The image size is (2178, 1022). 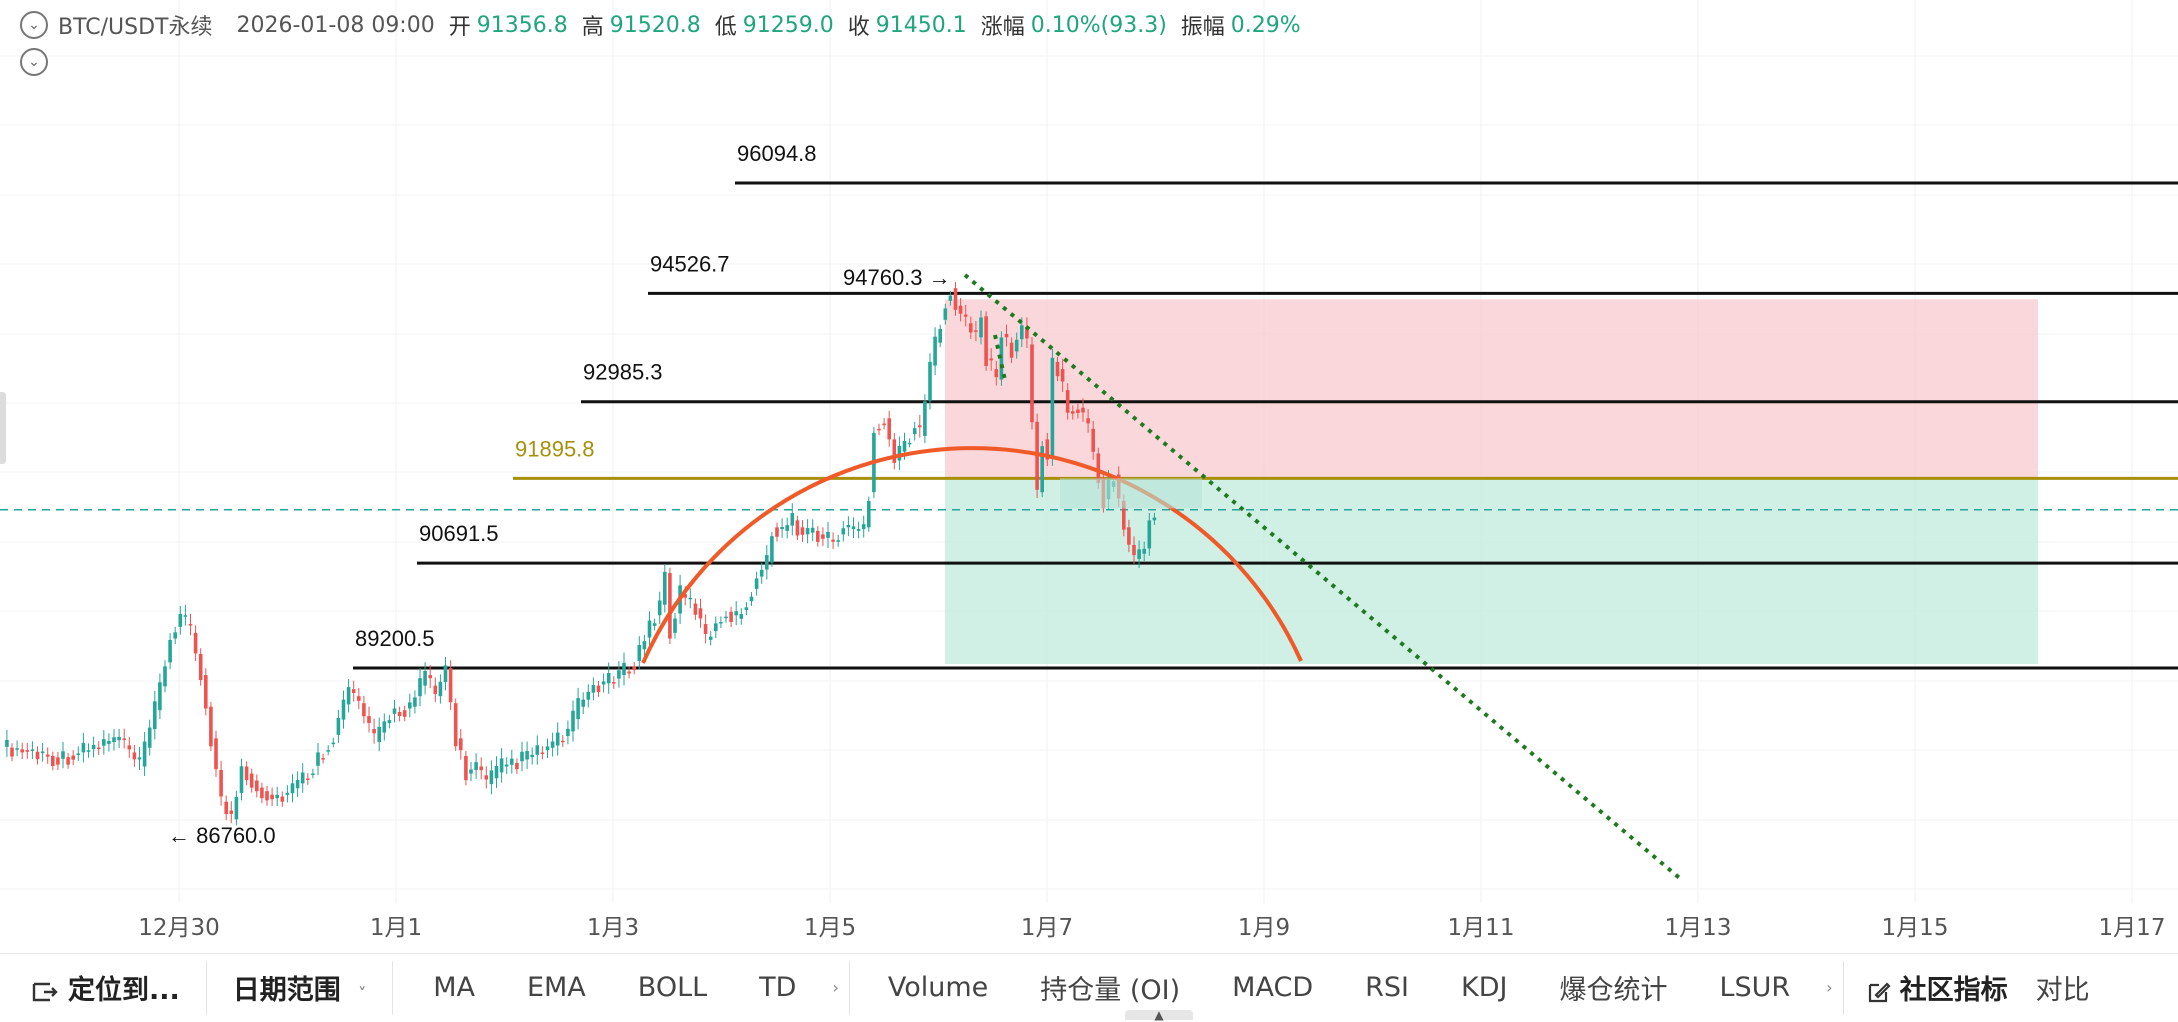 I want to click on sub-indicator-oi: 持仓量 (OI), so click(x=1110, y=990).